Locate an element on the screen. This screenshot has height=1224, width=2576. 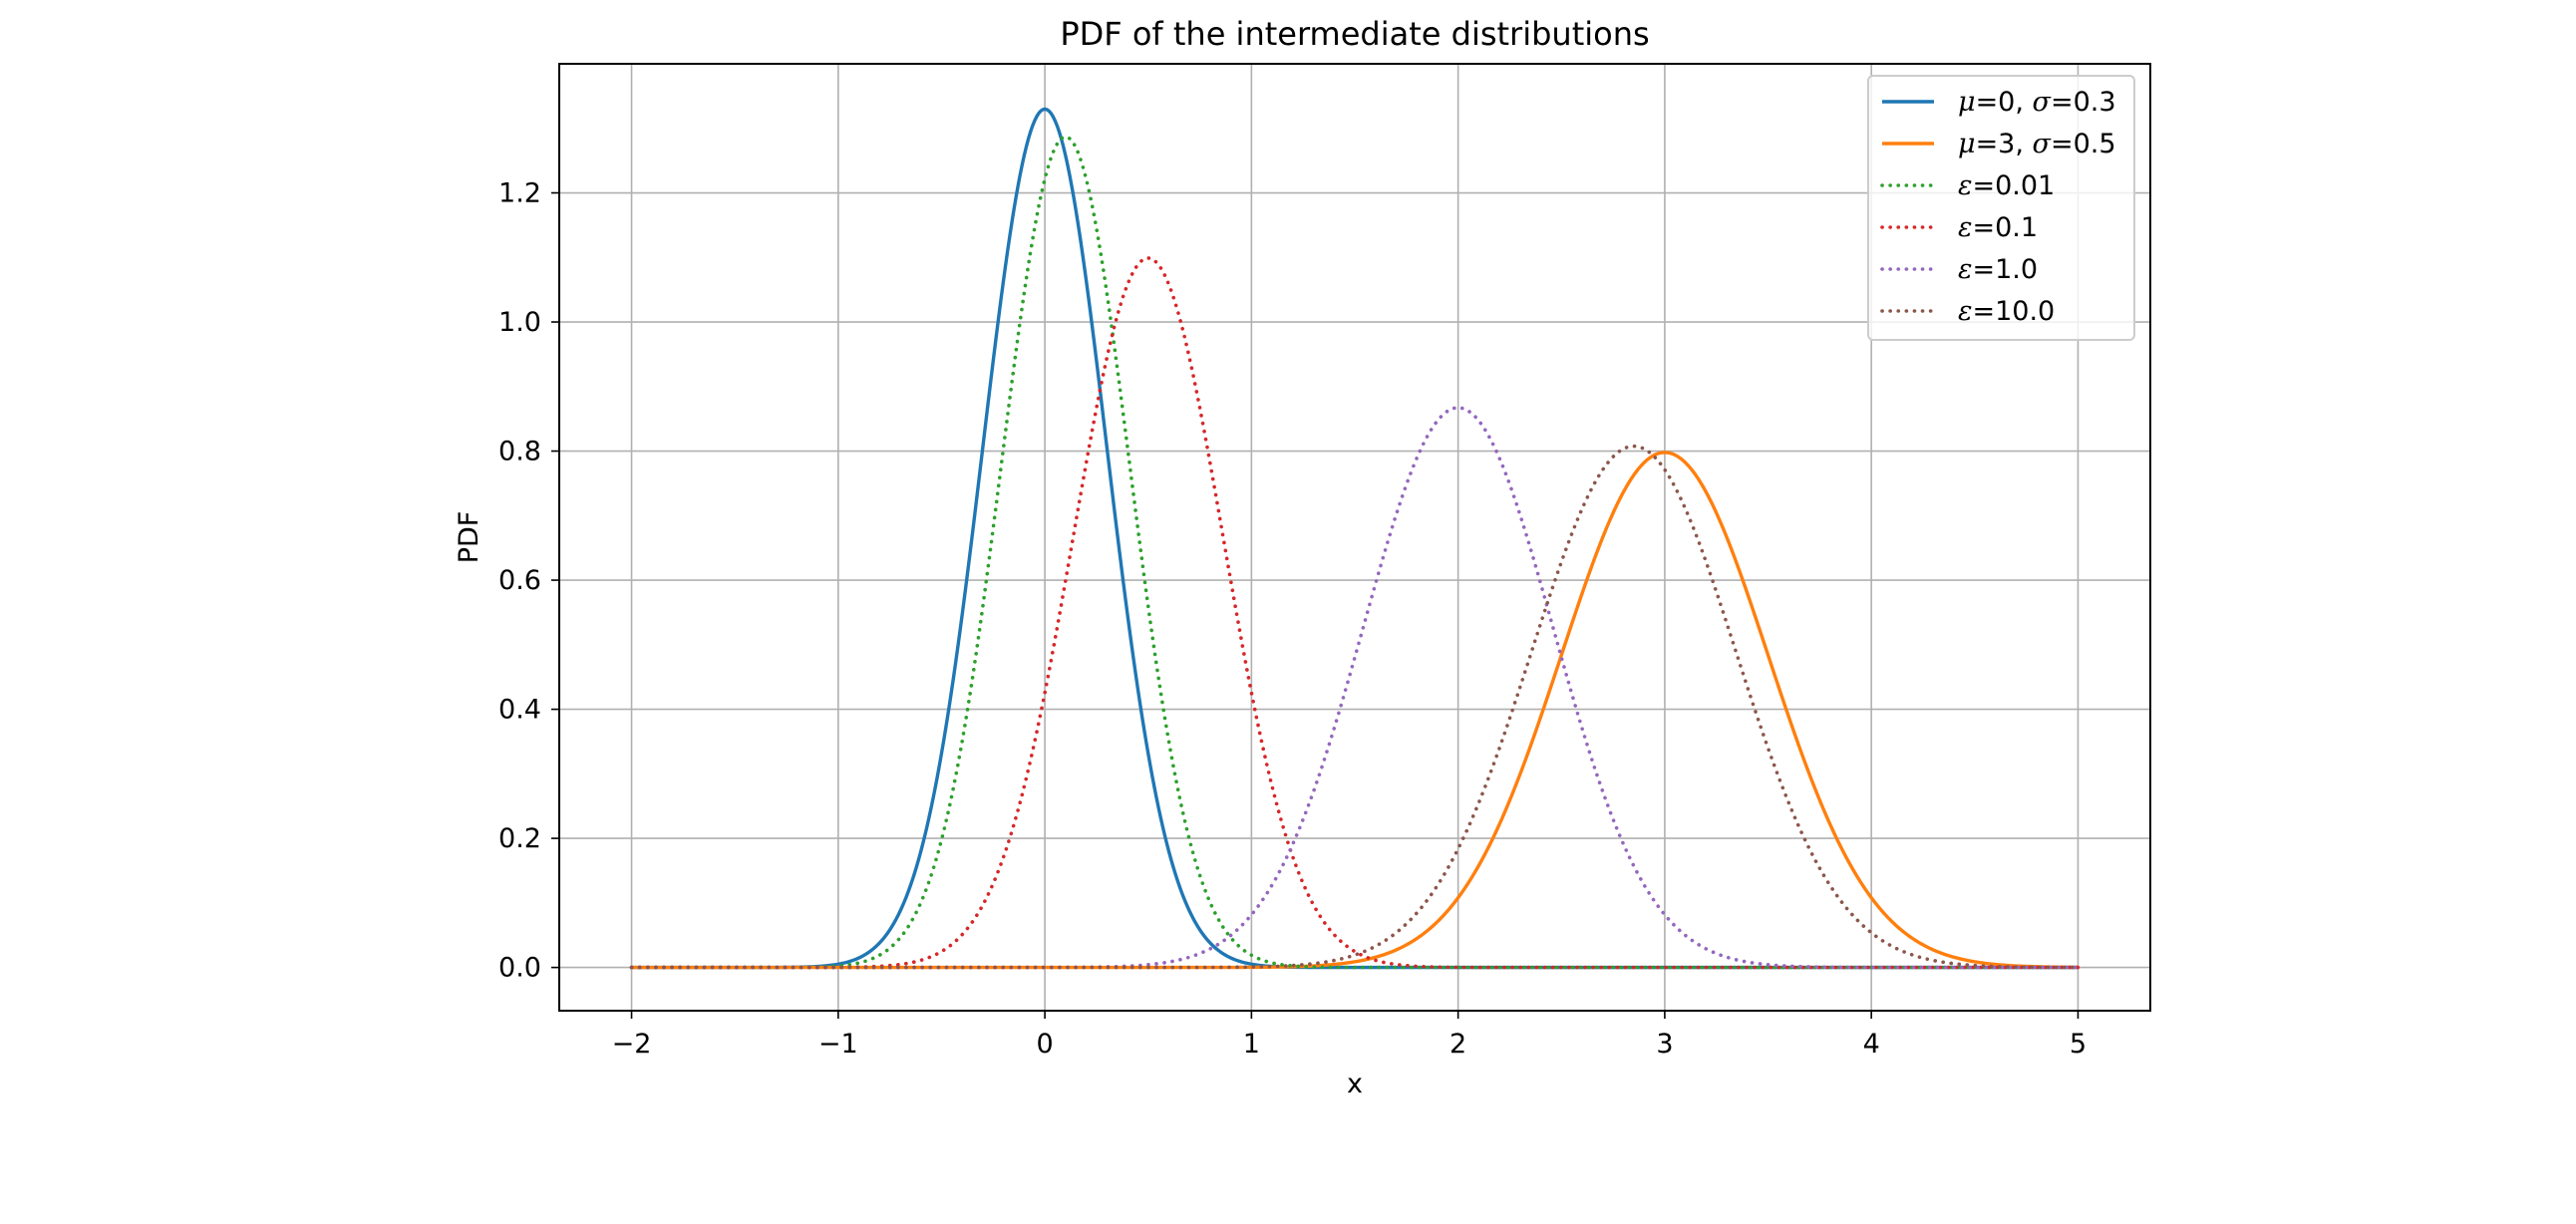
y-tick-label: 0.2 is located at coordinates (519, 838).